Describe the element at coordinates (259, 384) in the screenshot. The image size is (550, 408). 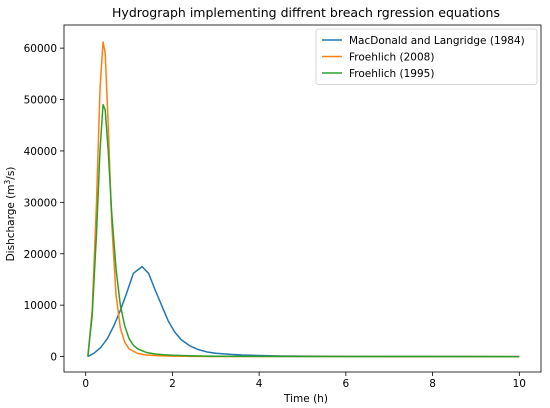
I see `x-tick-label: 4` at that location.